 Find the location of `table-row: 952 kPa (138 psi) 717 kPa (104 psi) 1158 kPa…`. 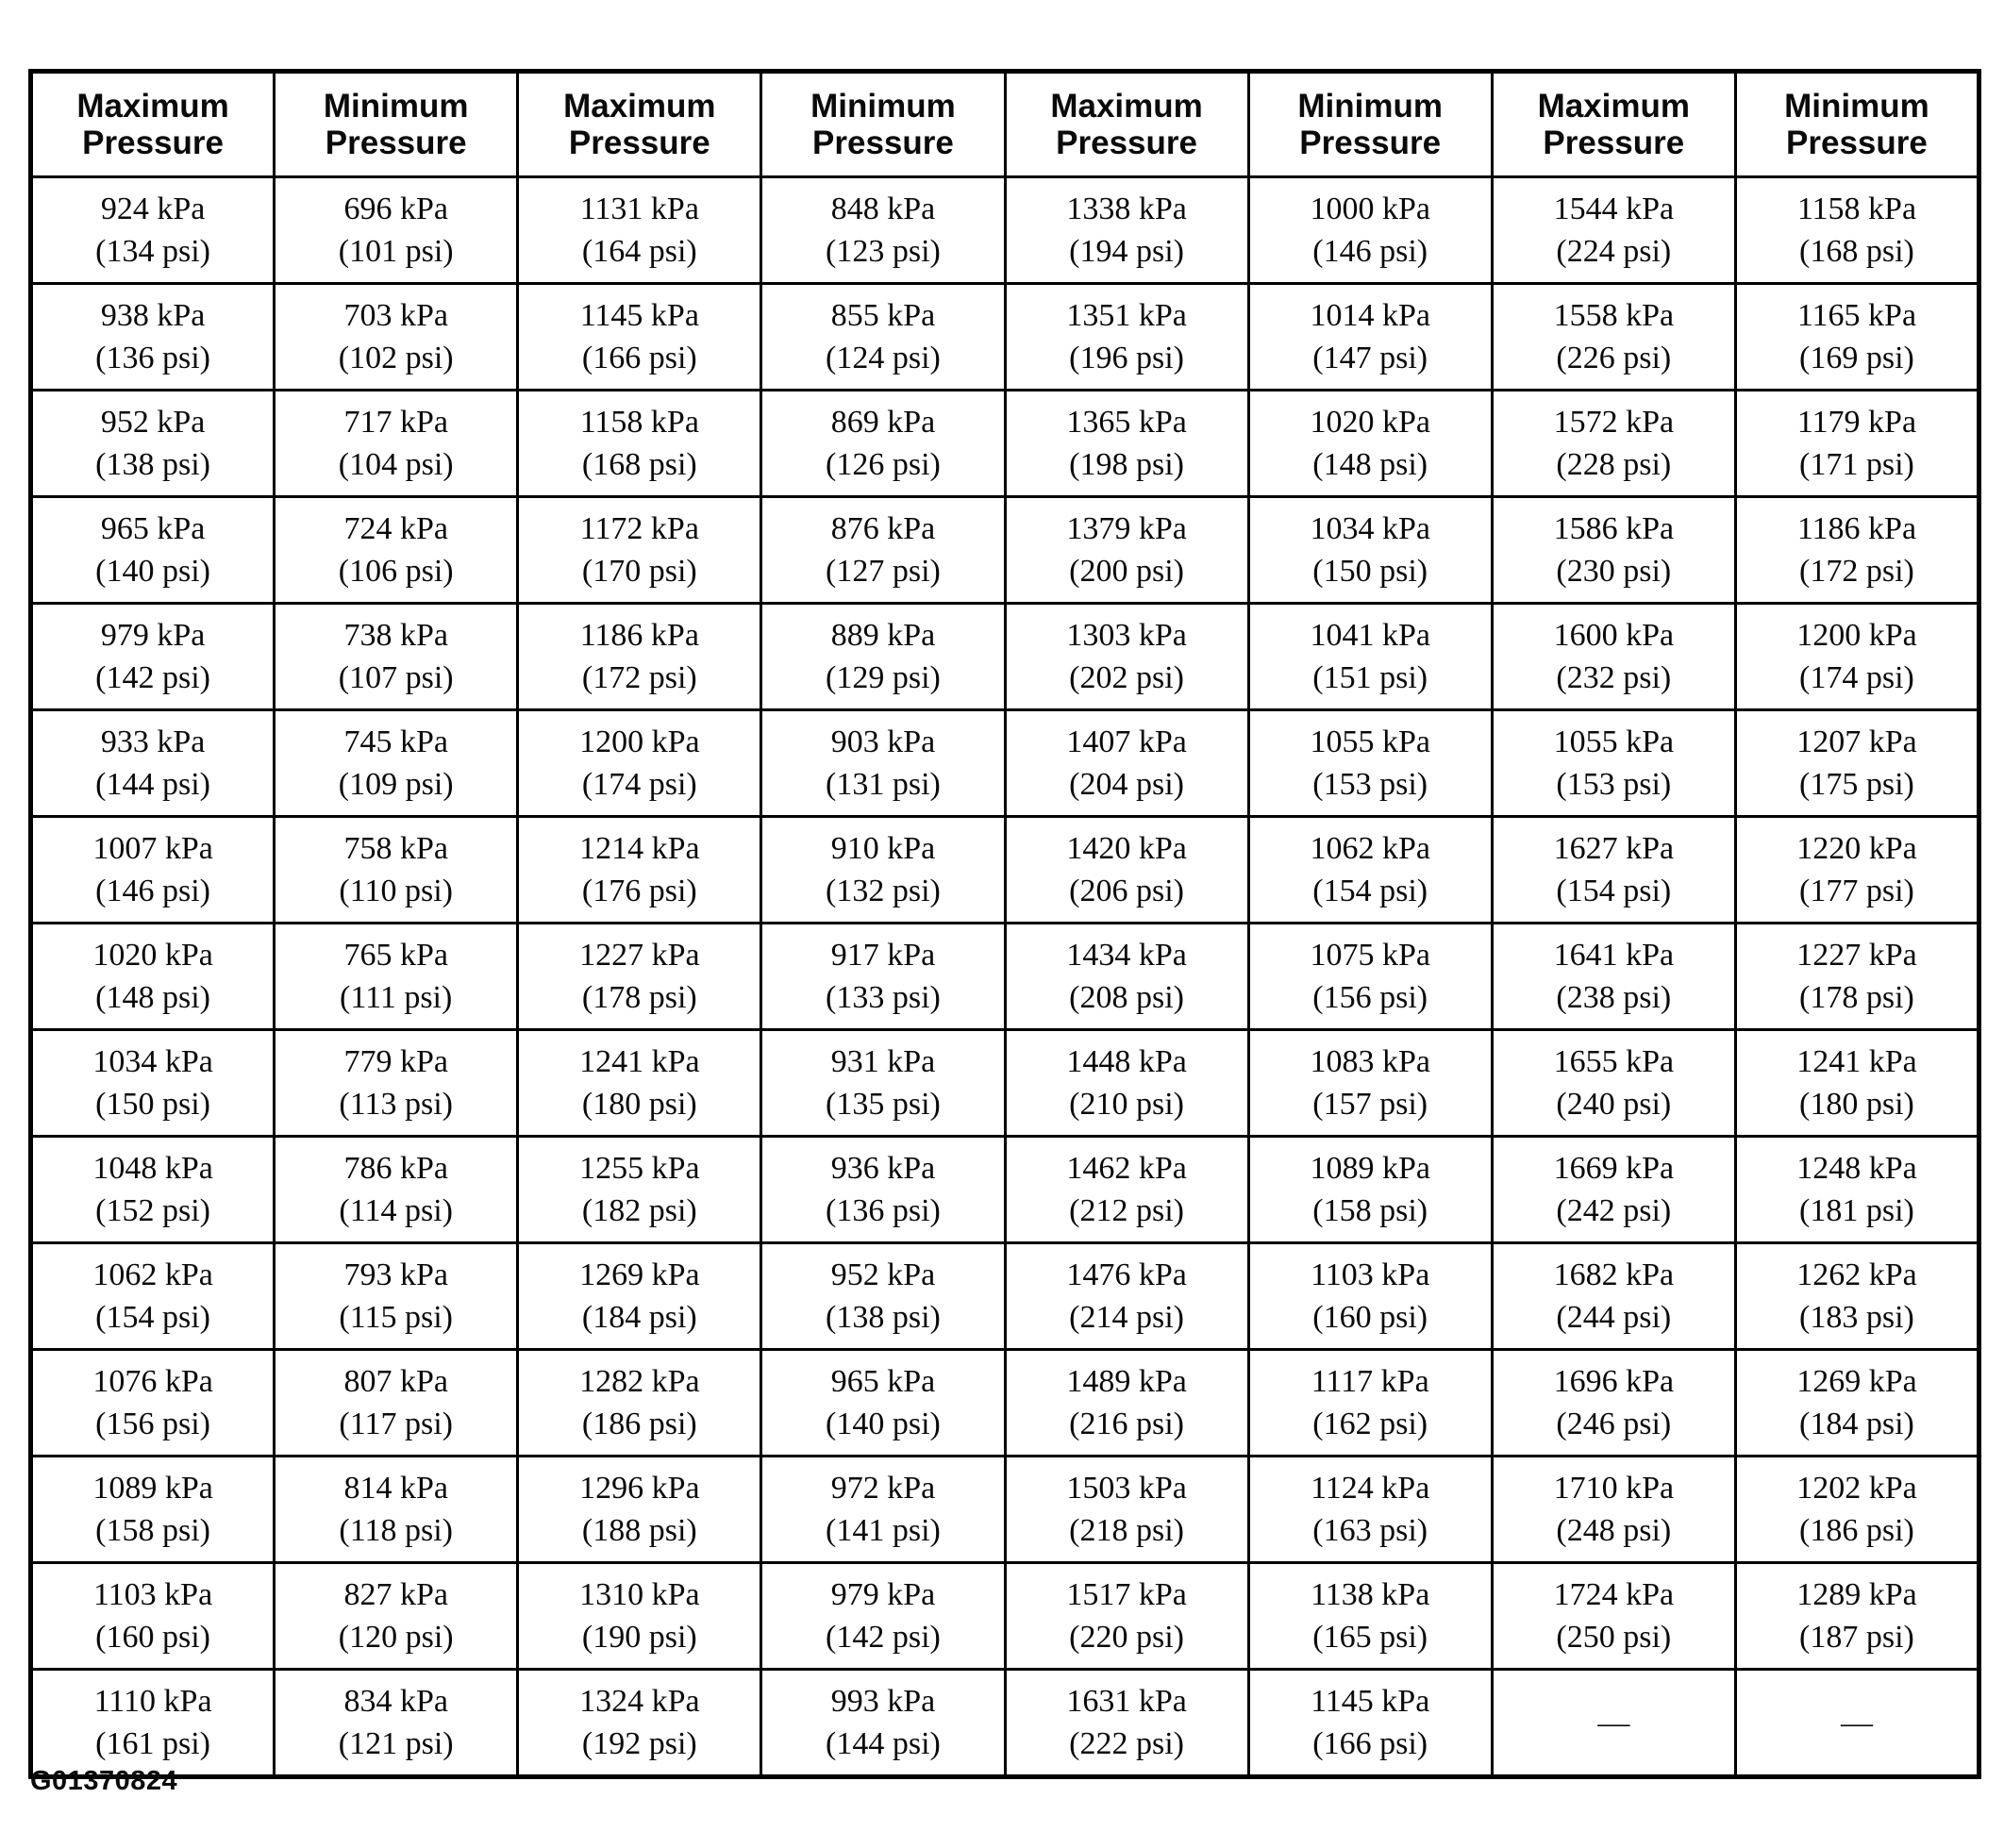

table-row: 952 kPa (138 psi) 717 kPa (104 psi) 1158 kPa… is located at coordinates (1004, 444).